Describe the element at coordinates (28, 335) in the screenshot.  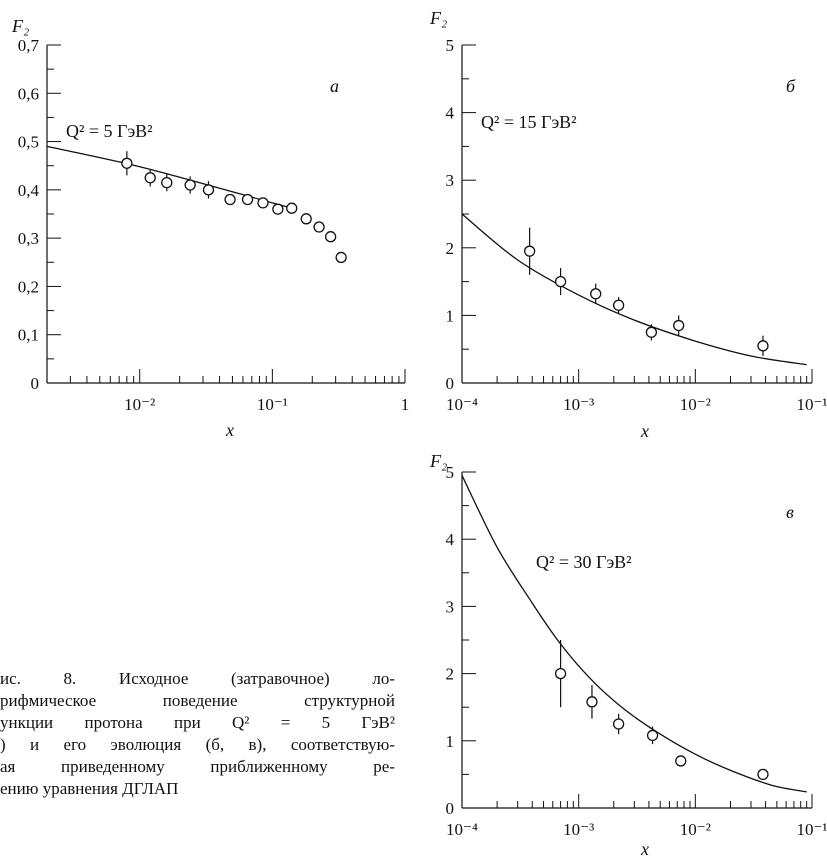
I see `y-tick-label: 0,1` at that location.